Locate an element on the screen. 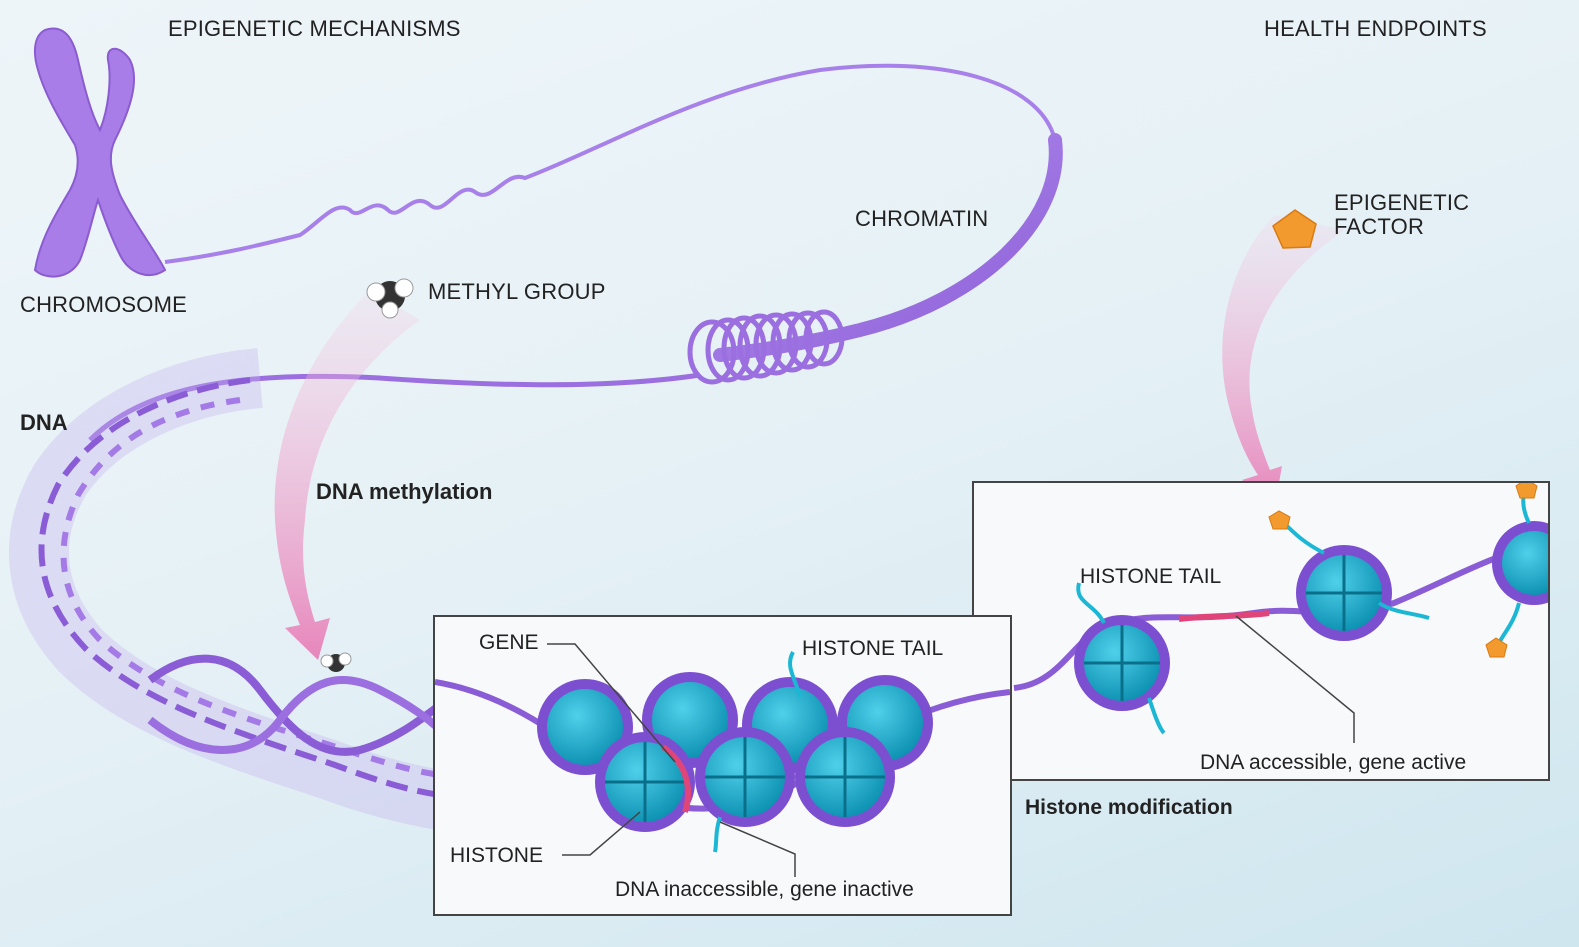  panel-inactive-art is located at coordinates (722, 760).